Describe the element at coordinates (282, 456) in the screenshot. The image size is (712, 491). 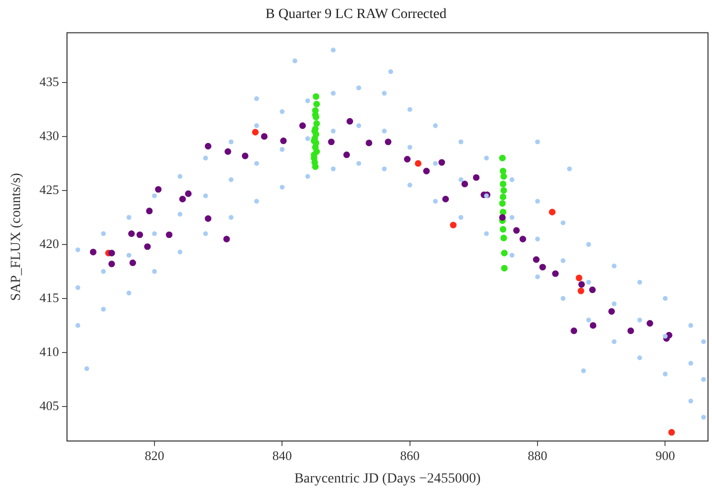
I see `x-tick-label: 840` at that location.